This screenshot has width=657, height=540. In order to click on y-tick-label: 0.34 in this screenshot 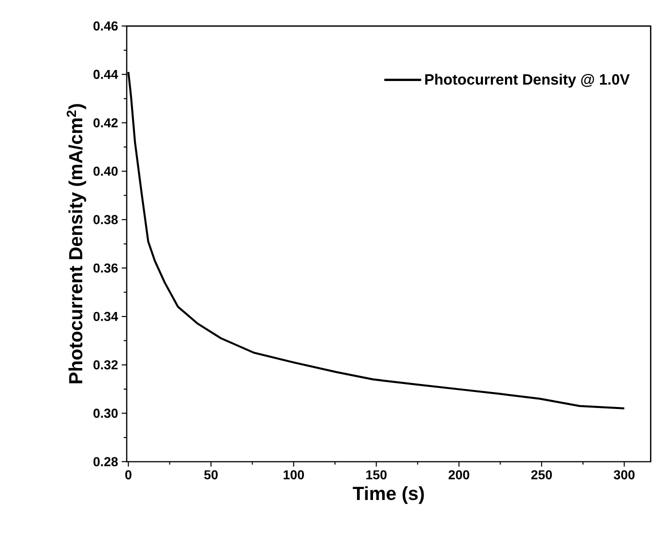, I will do `click(105, 317)`.